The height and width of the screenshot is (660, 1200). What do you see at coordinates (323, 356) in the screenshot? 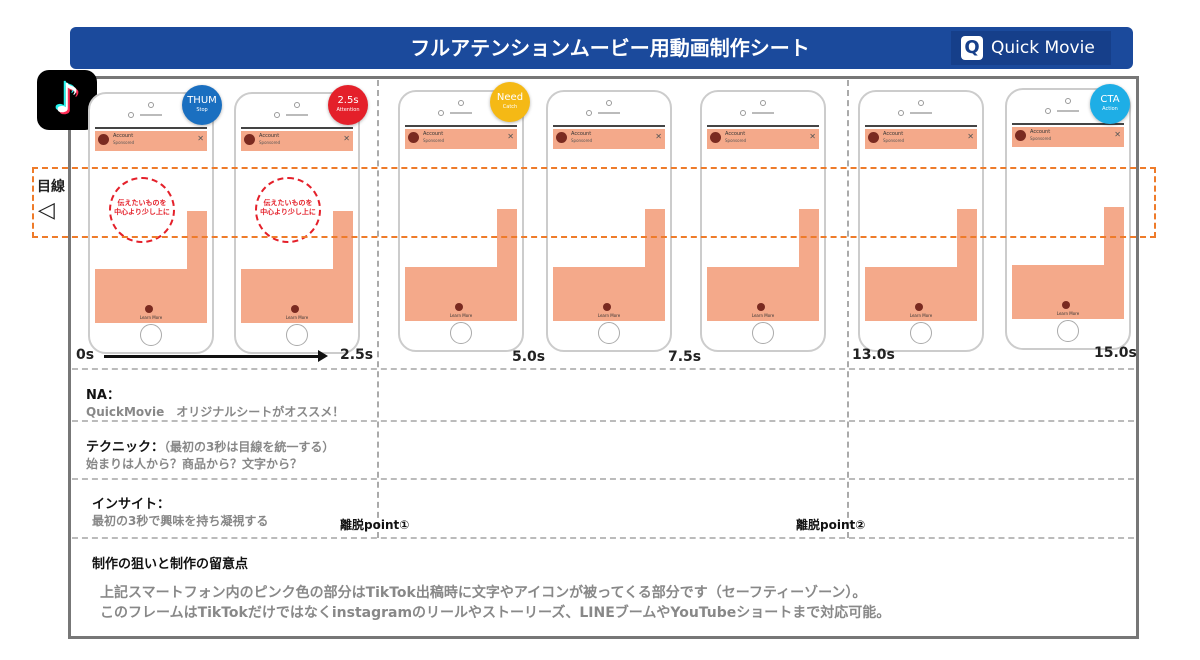
I see `arrow-head-icon` at bounding box center [323, 356].